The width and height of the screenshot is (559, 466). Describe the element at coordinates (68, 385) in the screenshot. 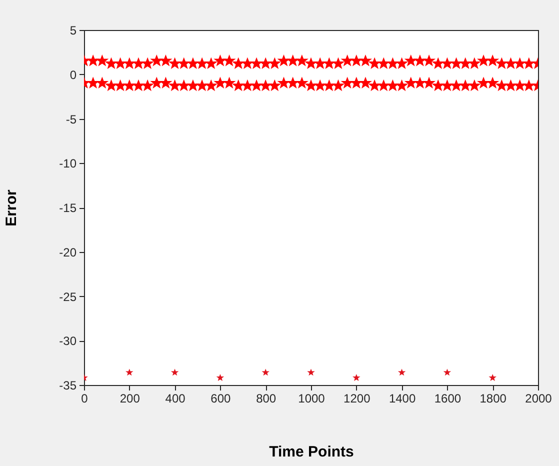

I see `y-tick-label: -35` at that location.